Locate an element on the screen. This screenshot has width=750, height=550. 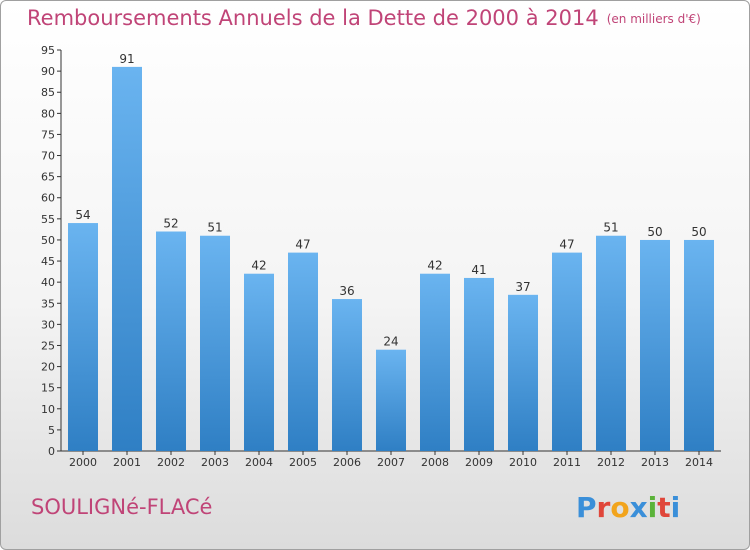
bar-2009 is located at coordinates (479, 364).